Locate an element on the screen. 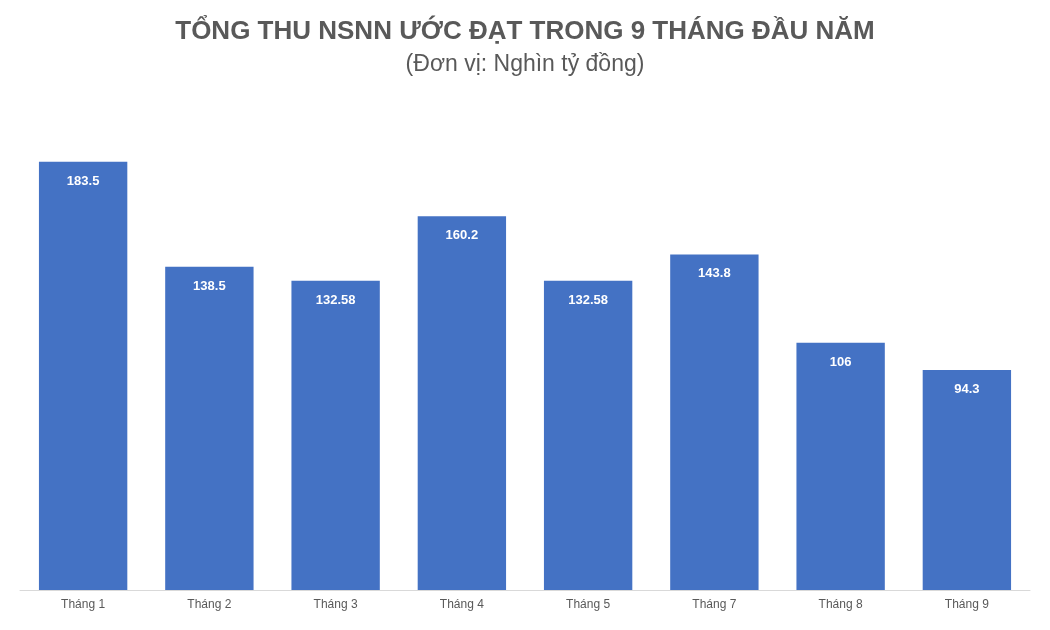 This screenshot has width=1050, height=630. data-label: 106 is located at coordinates (840, 361).